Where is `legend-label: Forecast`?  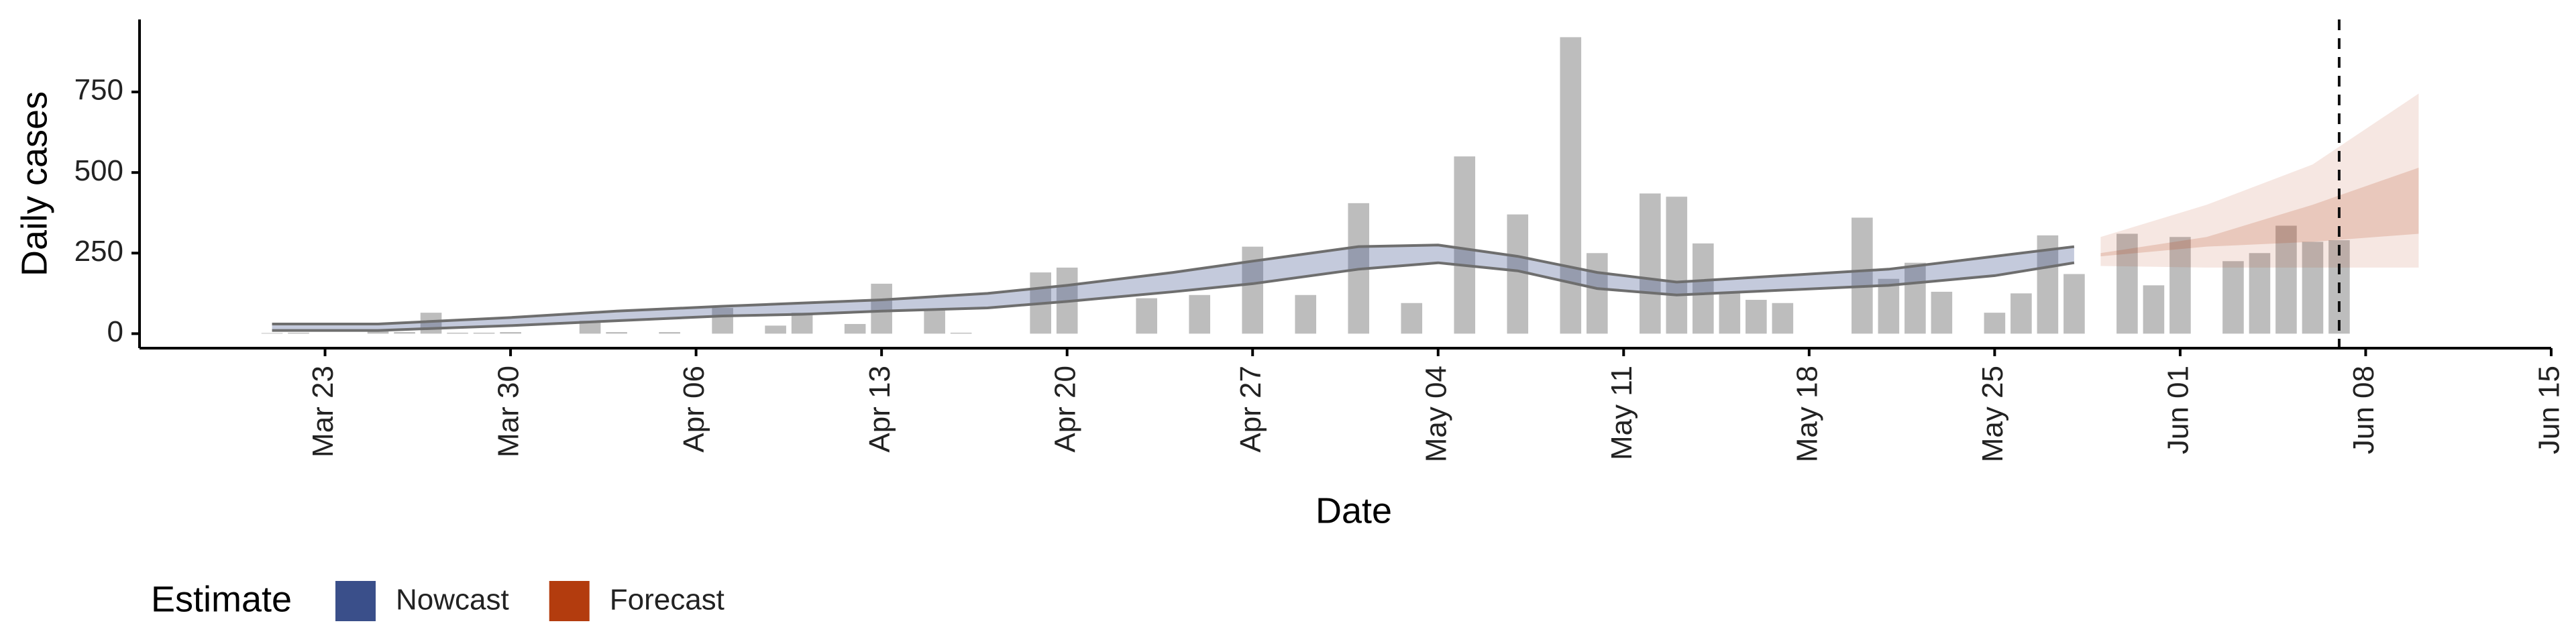 legend-label: Forecast is located at coordinates (667, 600).